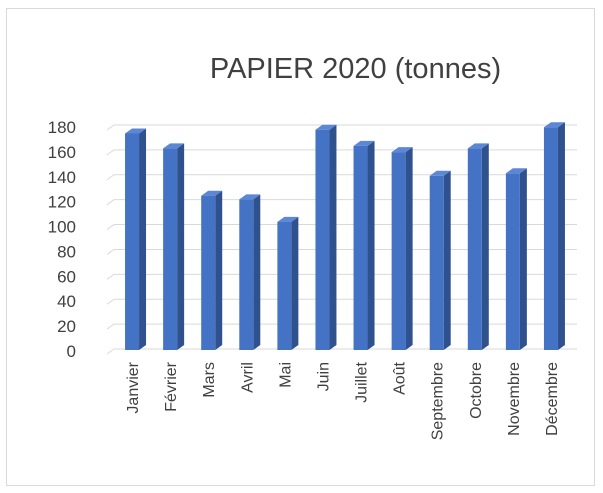 The image size is (603, 493). I want to click on x-tick-label: Août, so click(400, 377).